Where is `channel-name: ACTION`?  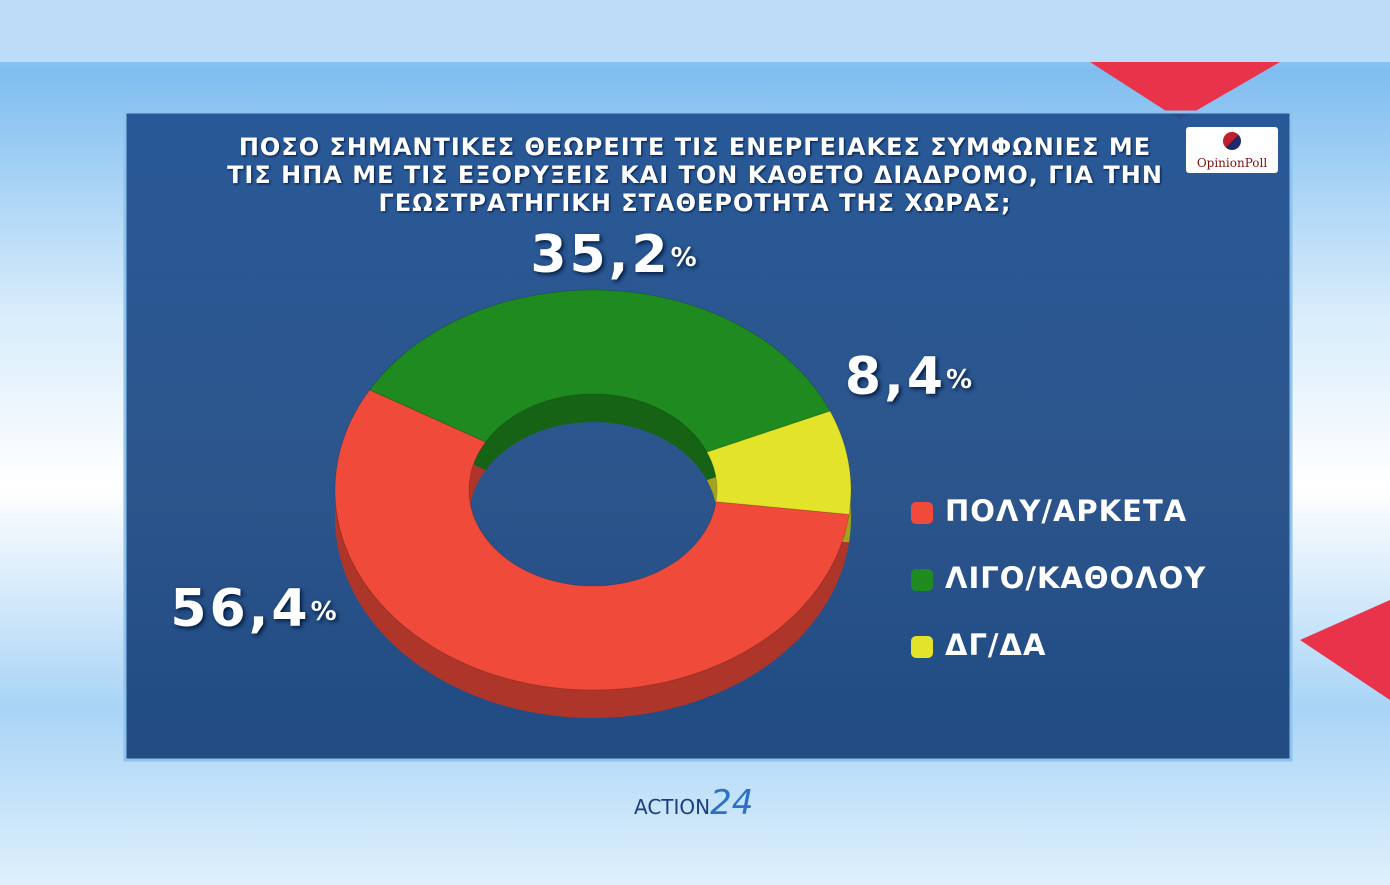 channel-name: ACTION is located at coordinates (672, 807).